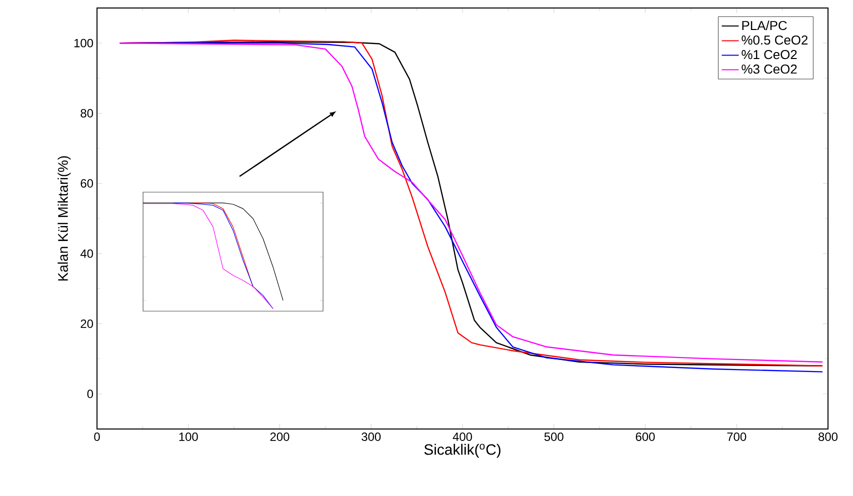  Describe the element at coordinates (90, 394) in the screenshot. I see `y-tick-label: 0` at that location.